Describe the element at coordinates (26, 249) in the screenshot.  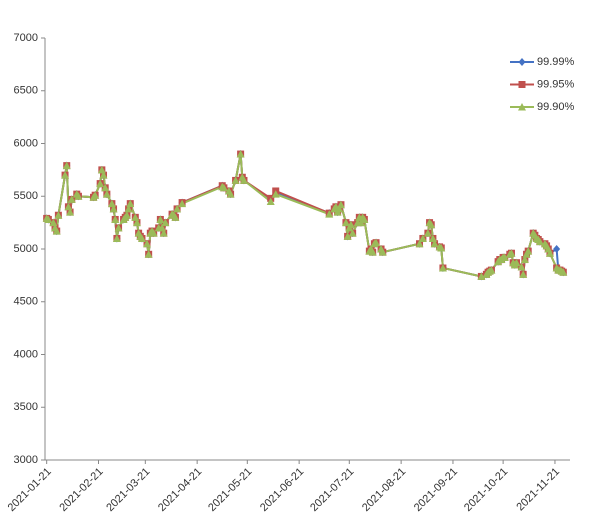
I see `y-tick-label: 5000` at that location.